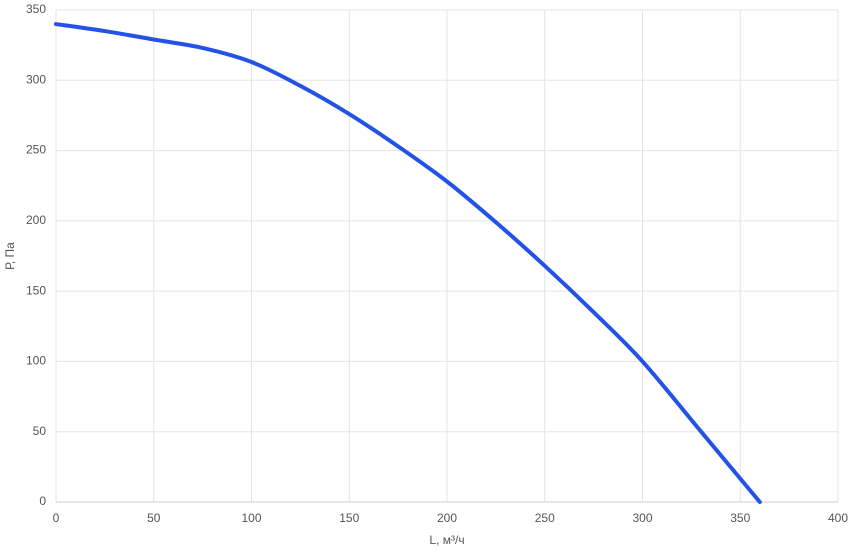  Describe the element at coordinates (56, 518) in the screenshot. I see `x-tick-label: 0` at that location.